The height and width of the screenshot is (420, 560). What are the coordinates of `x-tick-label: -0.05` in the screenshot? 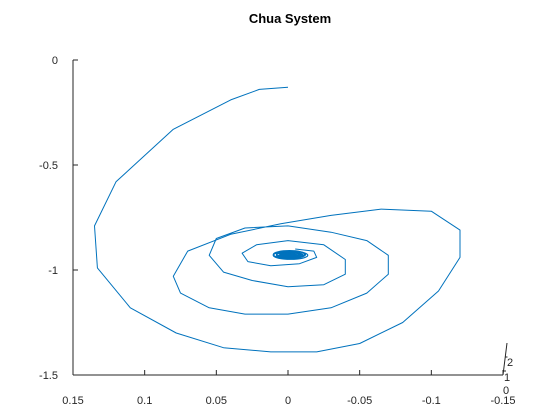 It's located at (359, 401).